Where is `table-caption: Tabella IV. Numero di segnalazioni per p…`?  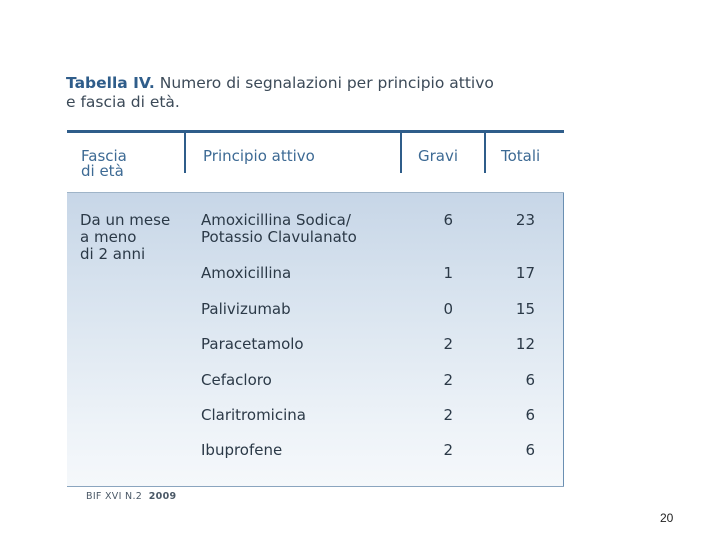
table-caption: Tabella IV. Numero di segnalazioni per p… is located at coordinates (316, 93).